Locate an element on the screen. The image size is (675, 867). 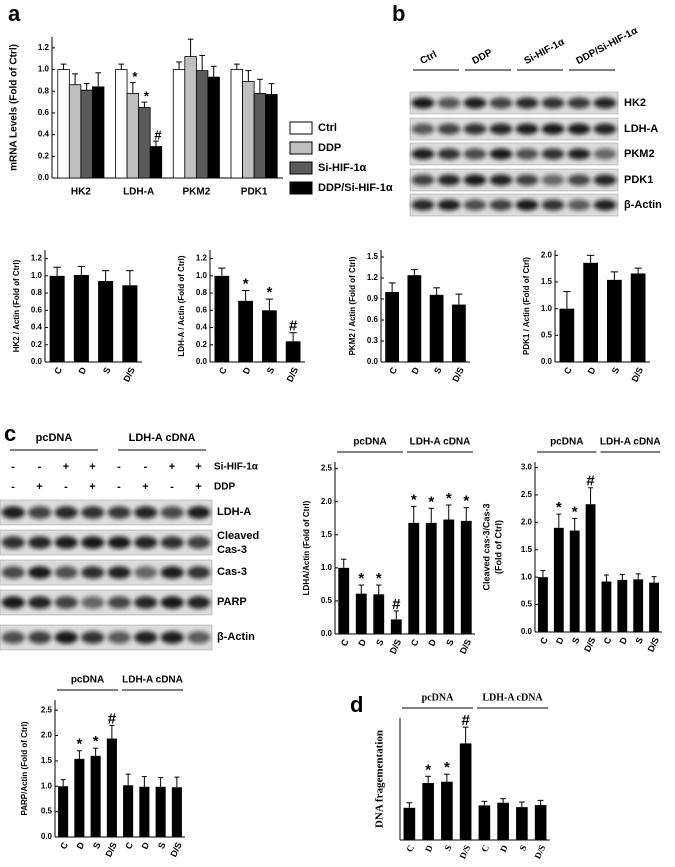
y-axis-label: HK2 / Actin (Fold of Ctrl) is located at coordinates (16, 305).